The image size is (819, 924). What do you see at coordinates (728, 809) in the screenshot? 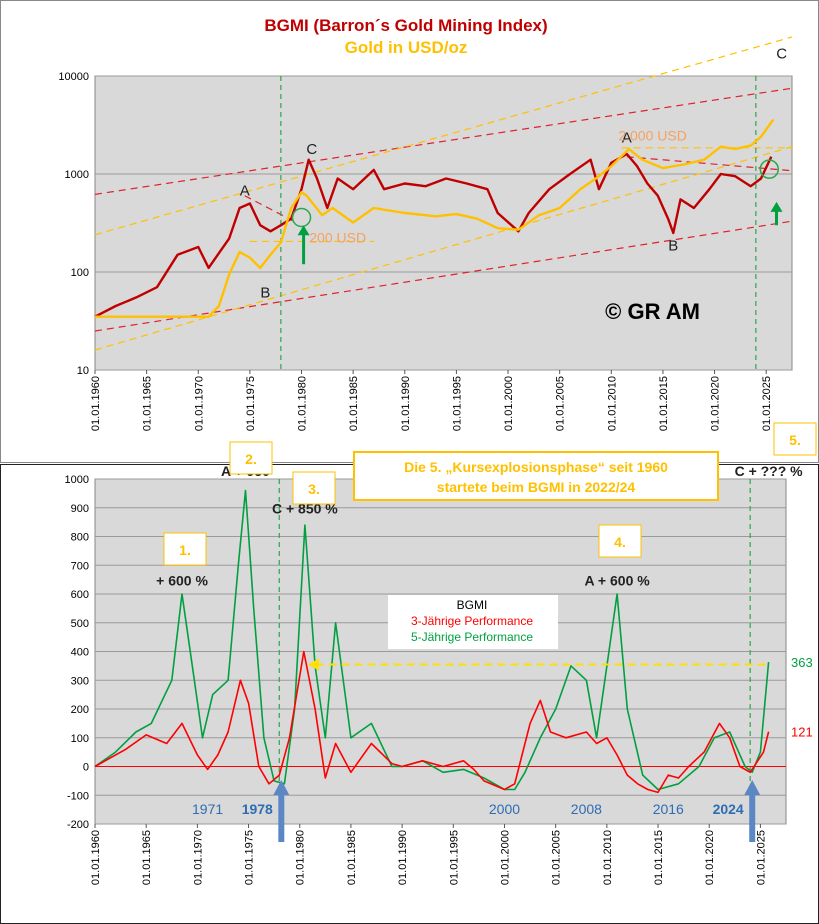
I see `year-label: 2024` at bounding box center [728, 809].